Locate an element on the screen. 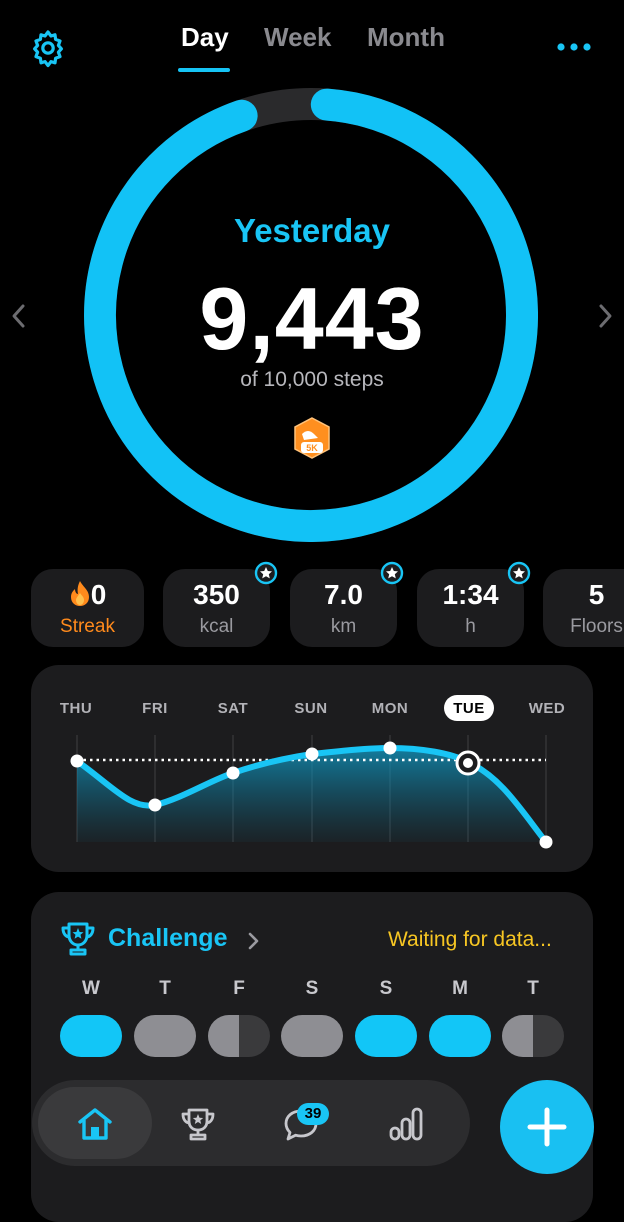 This screenshot has width=624, height=1222. tab-home-selected-bg is located at coordinates (95, 1123).